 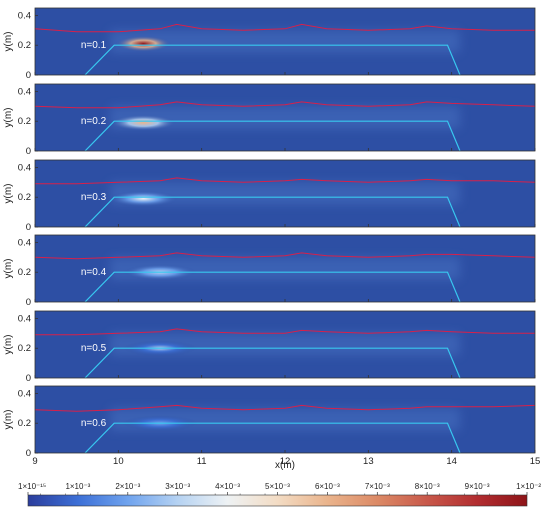 I want to click on colorbar-label: 1×10⁻³, so click(x=77, y=486).